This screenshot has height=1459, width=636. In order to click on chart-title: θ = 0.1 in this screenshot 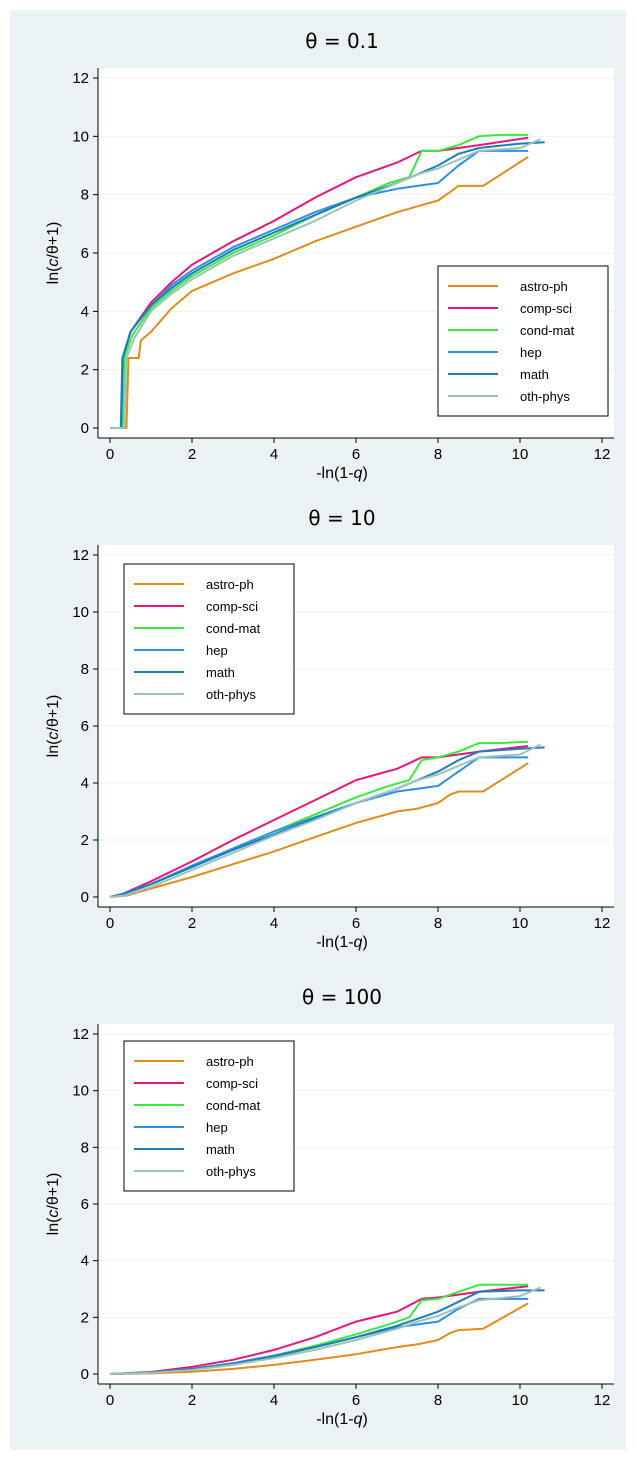, I will do `click(342, 41)`.